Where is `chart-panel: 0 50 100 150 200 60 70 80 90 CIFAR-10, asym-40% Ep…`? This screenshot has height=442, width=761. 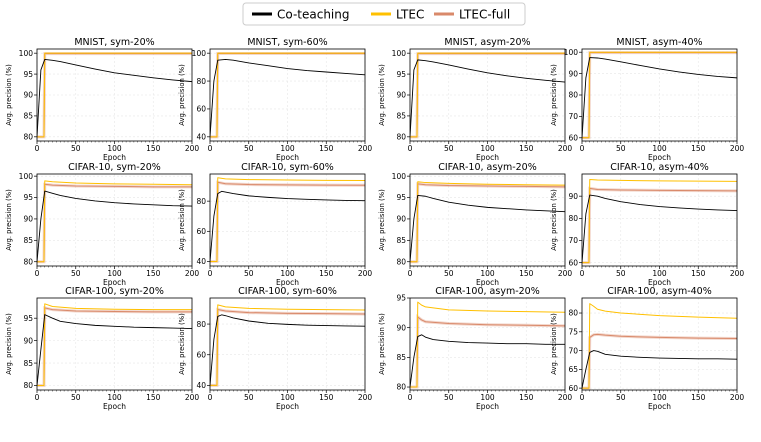
chart-panel: 0 50 100 150 200 60 70 80 90 CIFAR-10, asym-40% Ep… is located at coordinates (647, 224).